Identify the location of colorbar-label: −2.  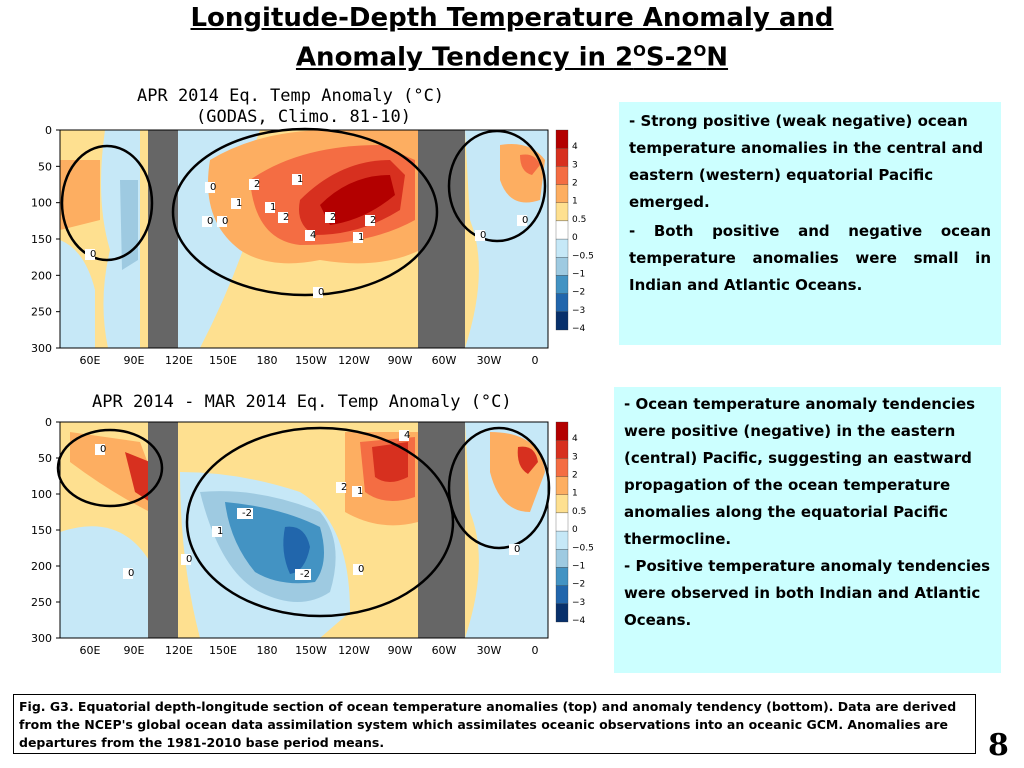
(578, 585).